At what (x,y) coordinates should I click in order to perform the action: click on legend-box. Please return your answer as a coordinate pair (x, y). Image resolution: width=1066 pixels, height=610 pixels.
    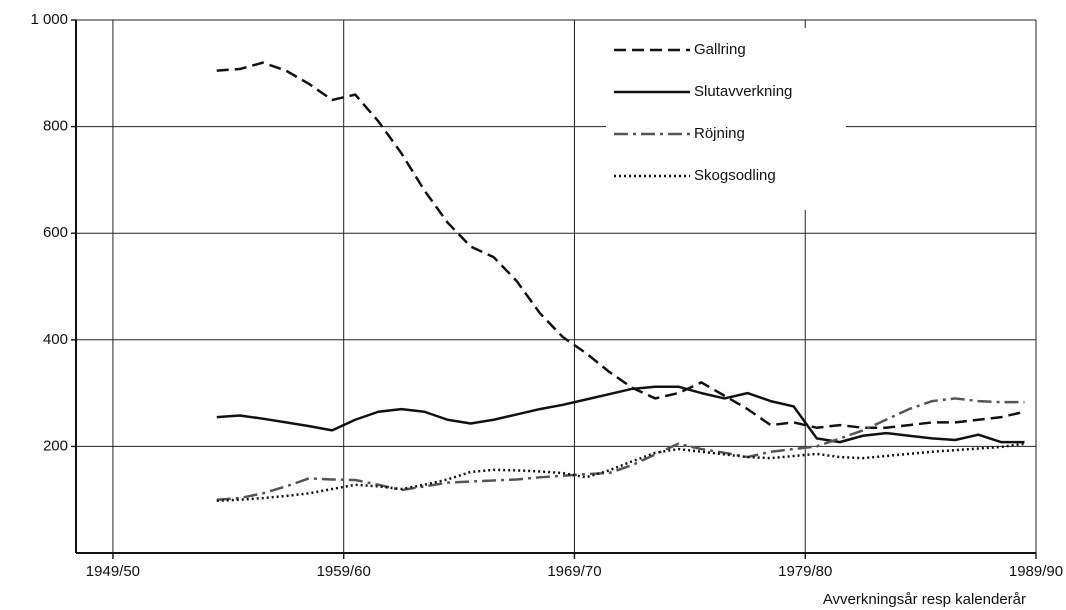
    Looking at the image, I should click on (726, 119).